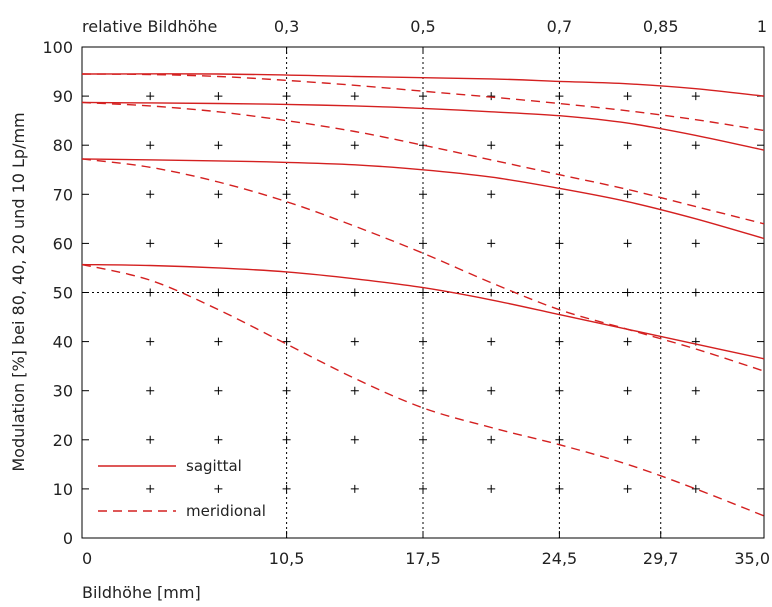 The image size is (772, 607). What do you see at coordinates (57, 47) in the screenshot?
I see `y-tick-label: 100` at bounding box center [57, 47].